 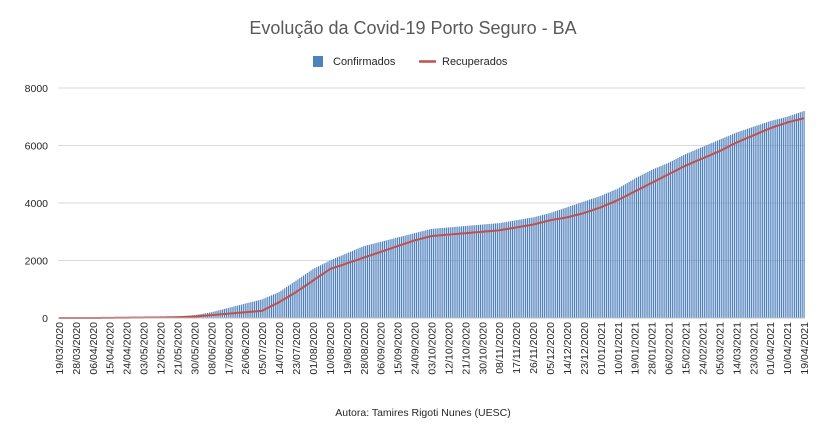 What do you see at coordinates (212, 348) in the screenshot?
I see `x-tick-label: 08/06/2020` at bounding box center [212, 348].